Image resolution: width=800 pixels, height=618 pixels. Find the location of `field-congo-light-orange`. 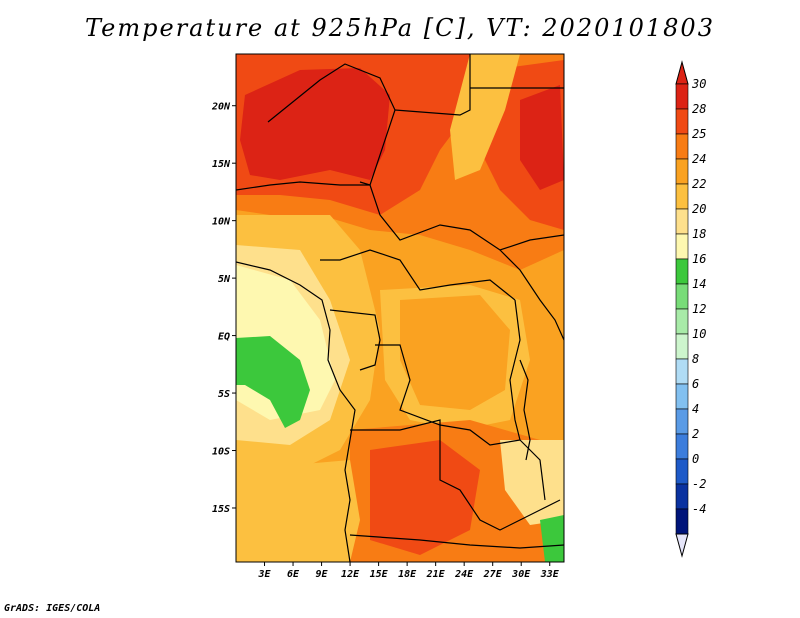

field-congo-light-orange is located at coordinates (455, 352).